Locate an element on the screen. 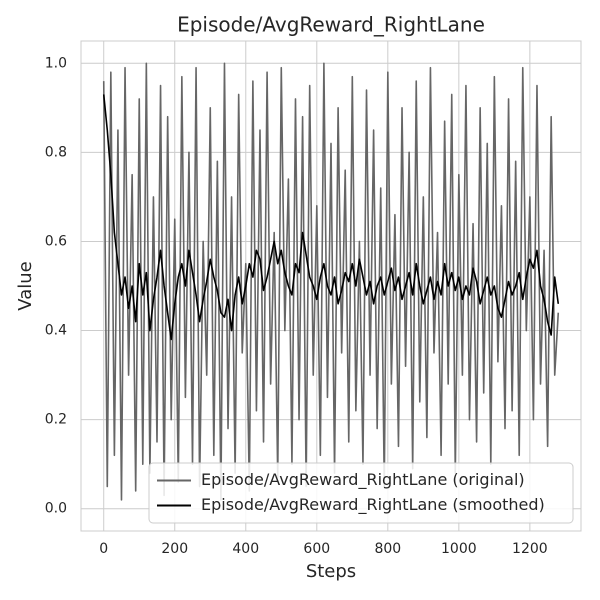 The height and width of the screenshot is (600, 600). x-tick-label: 600 is located at coordinates (316, 549).